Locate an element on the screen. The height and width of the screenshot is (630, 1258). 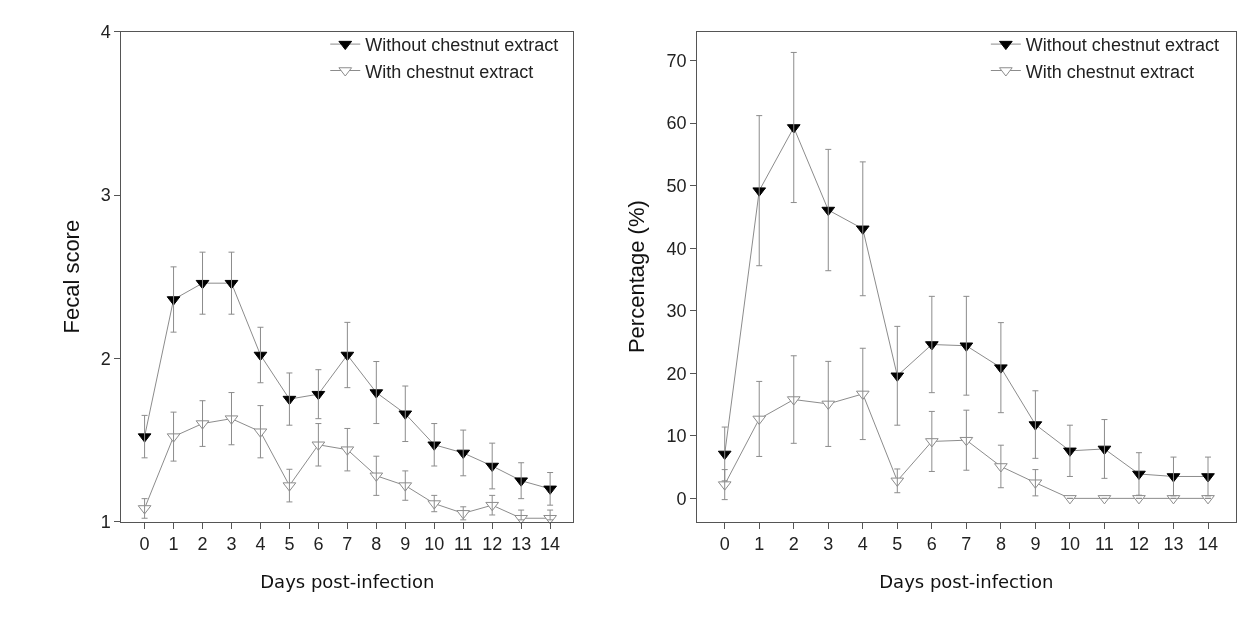
y-tick-label: 40 is located at coordinates (676, 248).